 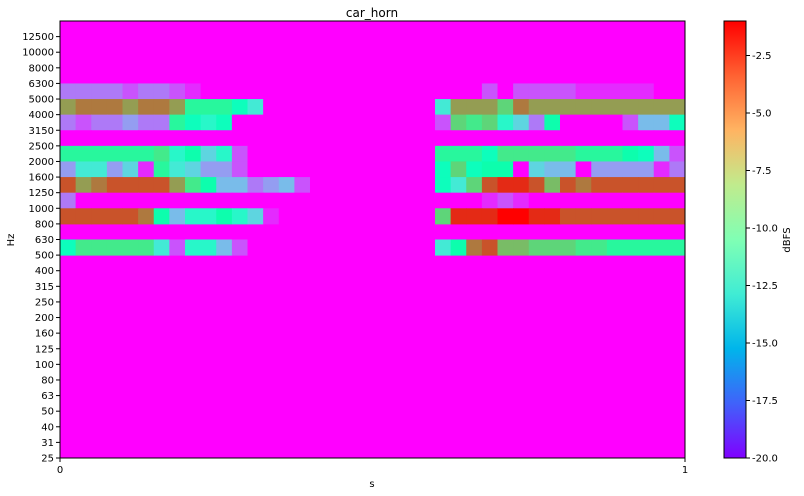 I want to click on y-tick-label: 63, so click(x=47, y=396).